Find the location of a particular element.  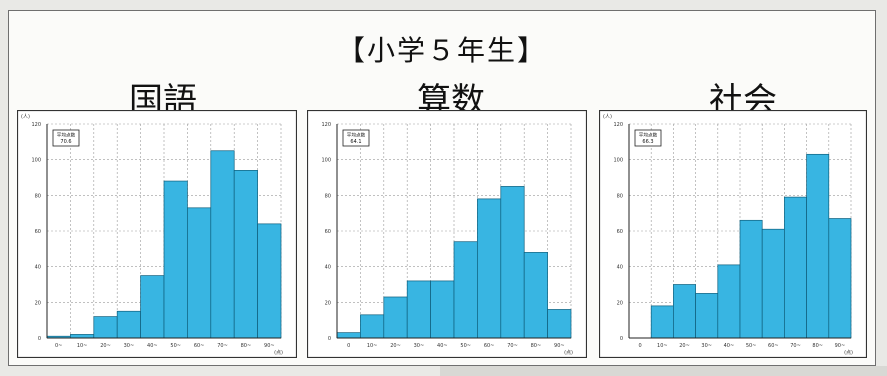

average-value: 66.3 is located at coordinates (647, 142).